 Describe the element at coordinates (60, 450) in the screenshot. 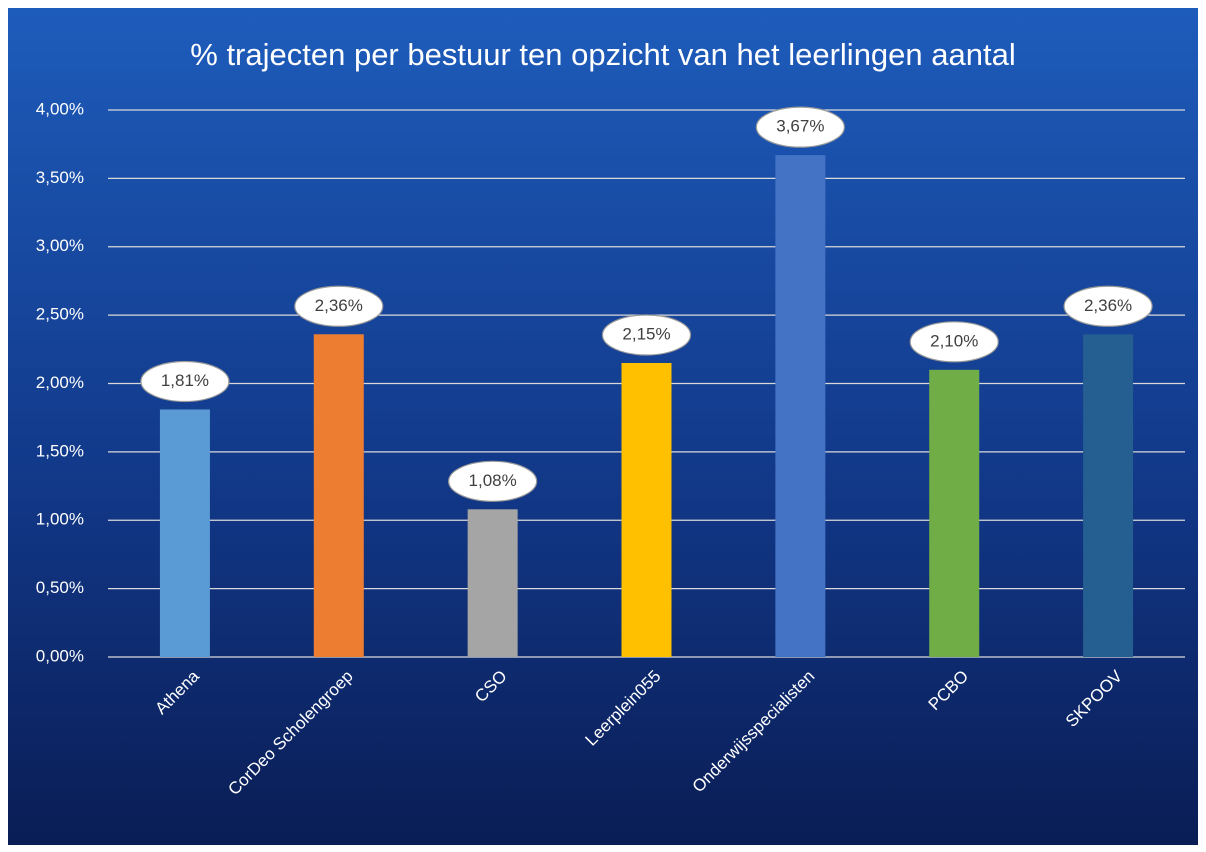

I see `y-tick-label: 1,50%` at that location.